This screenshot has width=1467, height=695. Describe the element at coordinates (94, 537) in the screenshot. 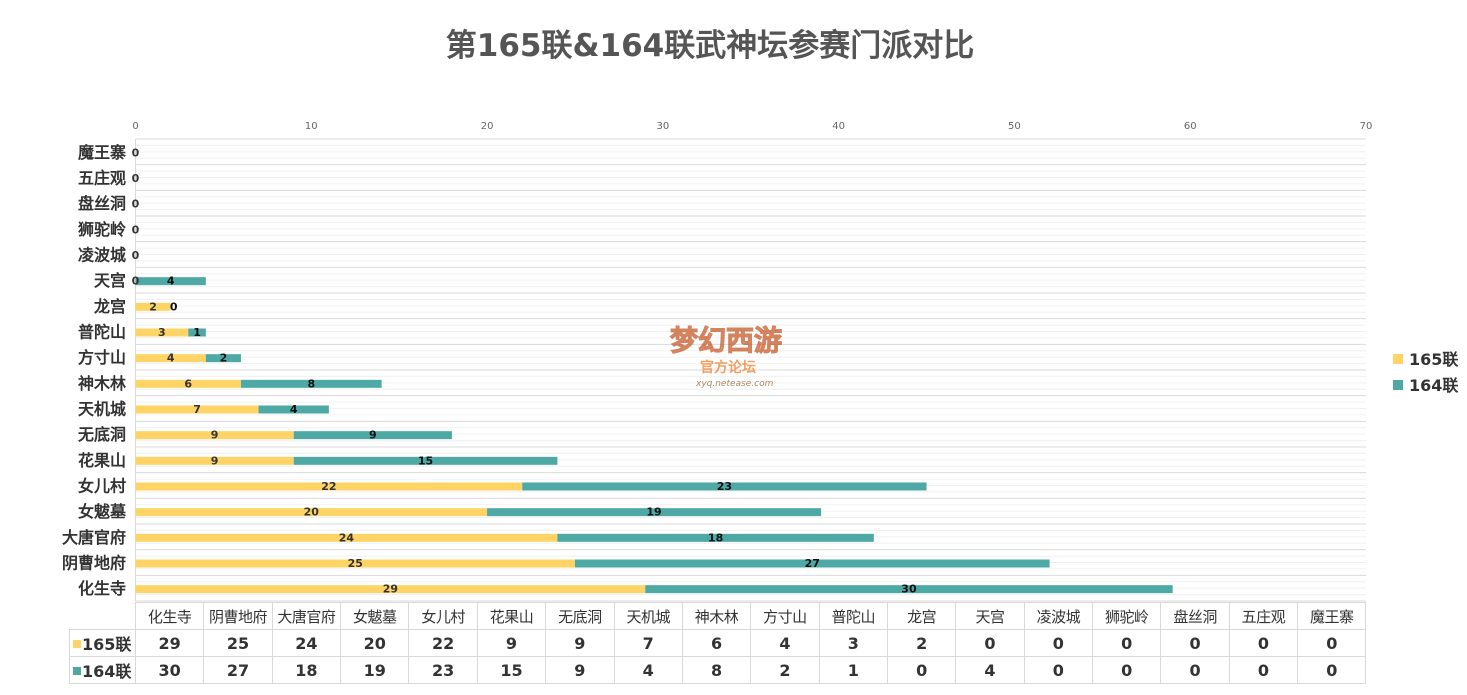

I see `category-label: 大唐官府` at that location.